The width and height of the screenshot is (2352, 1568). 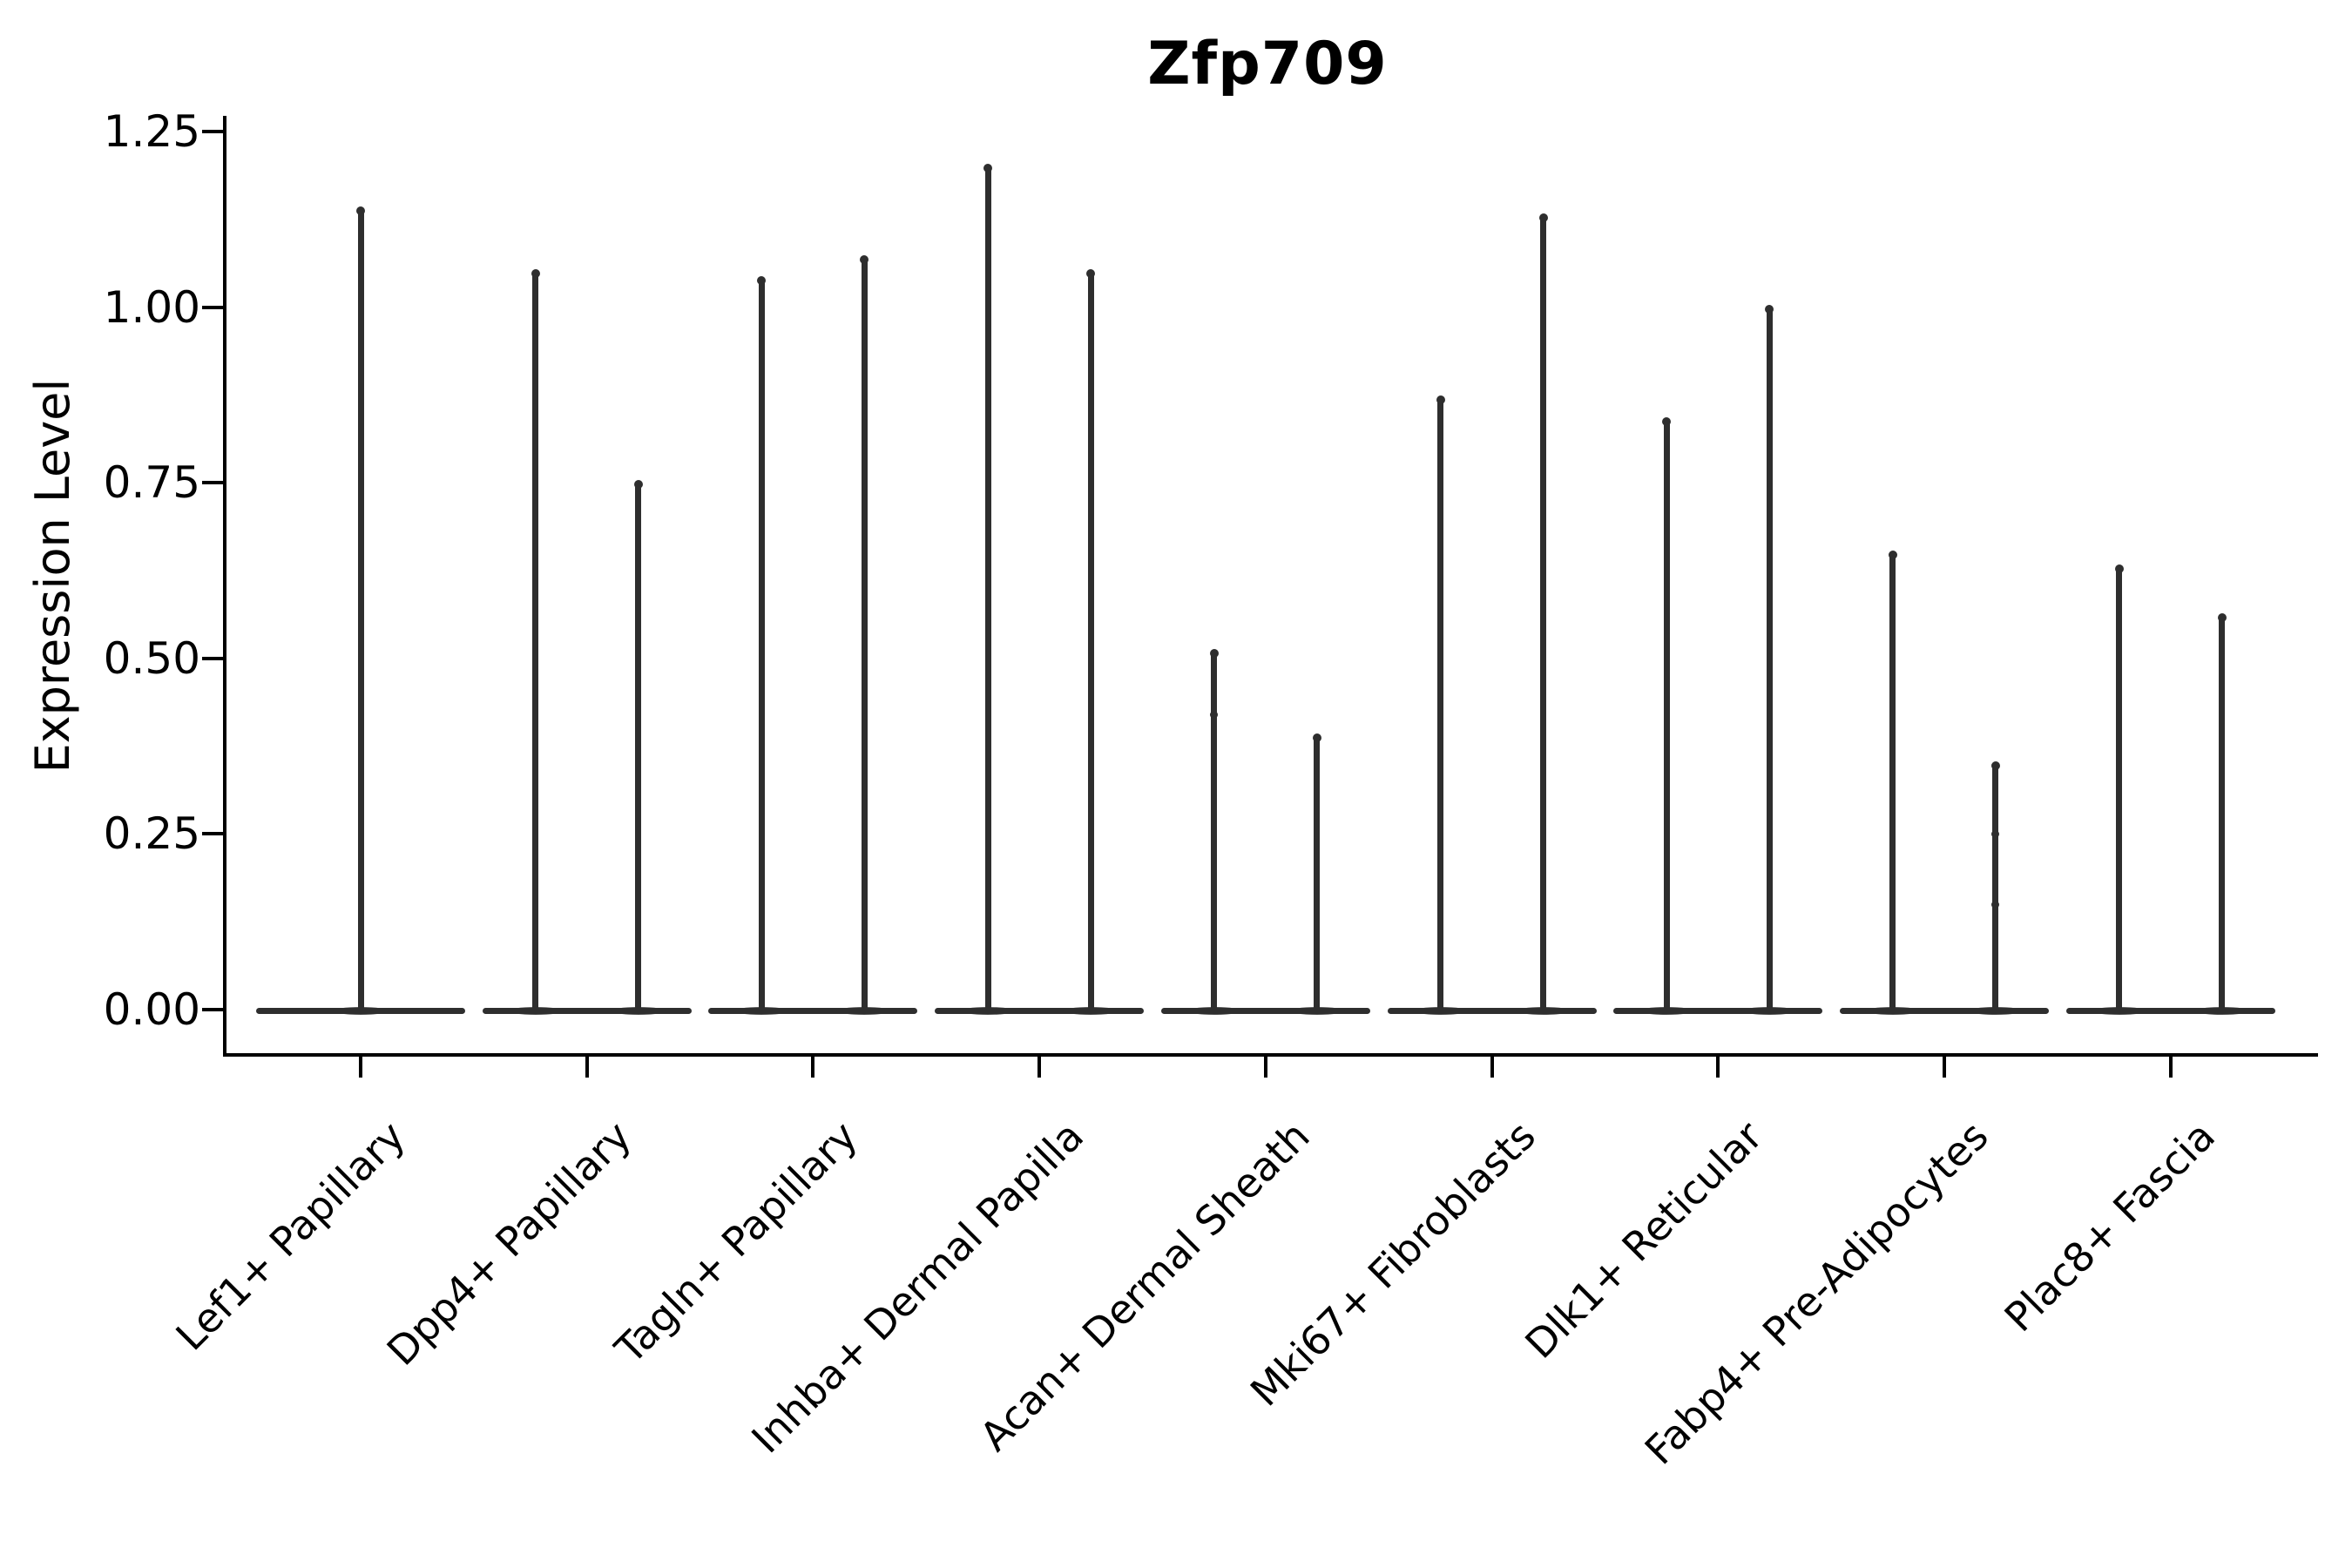 I want to click on x-tick-label: Dlk1+ Reticular, so click(x=1644, y=1240).